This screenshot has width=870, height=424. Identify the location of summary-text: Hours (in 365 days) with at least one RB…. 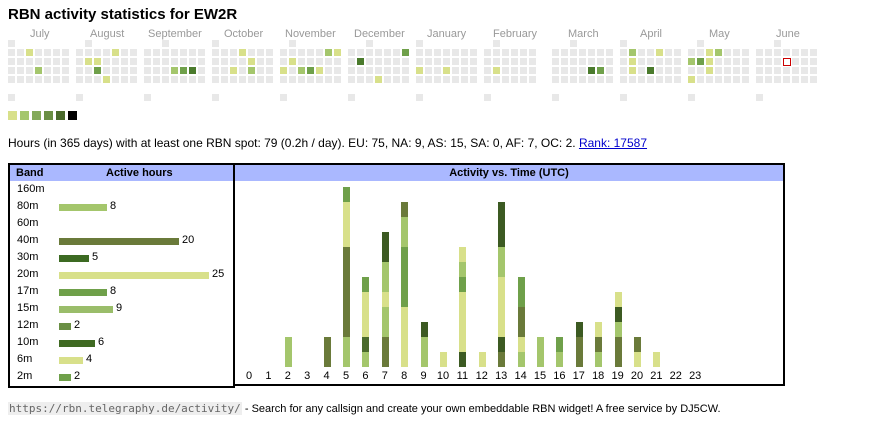
(292, 143).